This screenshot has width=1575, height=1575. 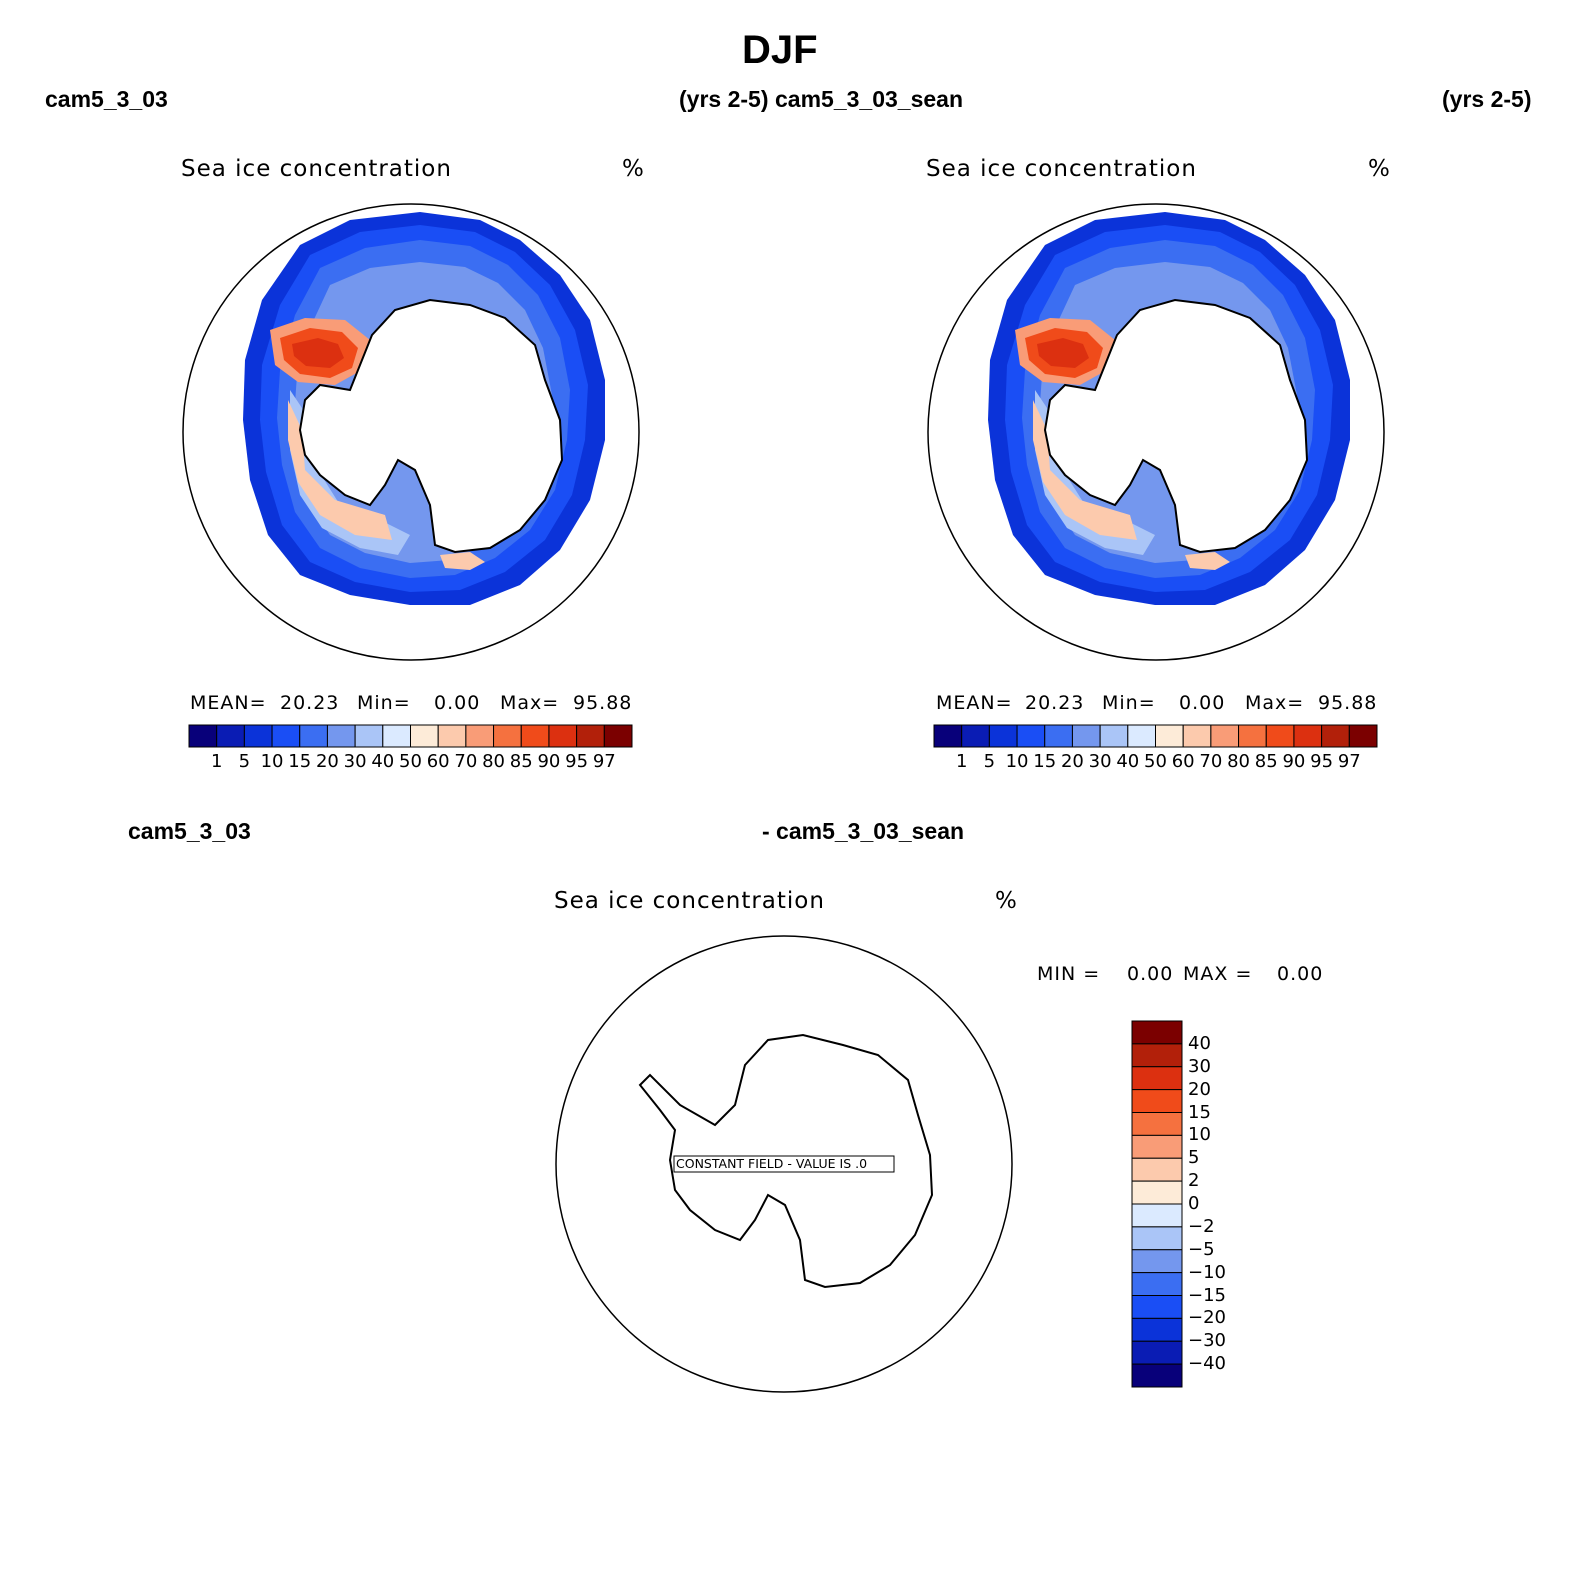 I want to click on panel1-colorbar-tick-label: 90, so click(x=549, y=761).